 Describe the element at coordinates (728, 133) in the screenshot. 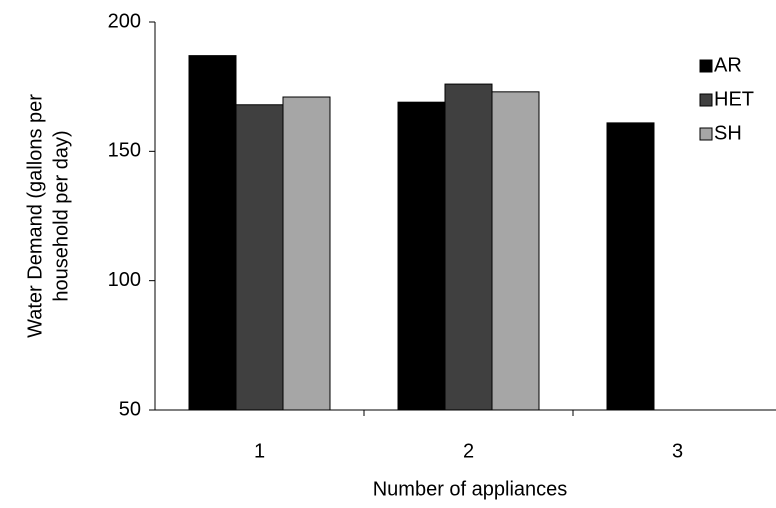

I see `legend-label: SH` at that location.